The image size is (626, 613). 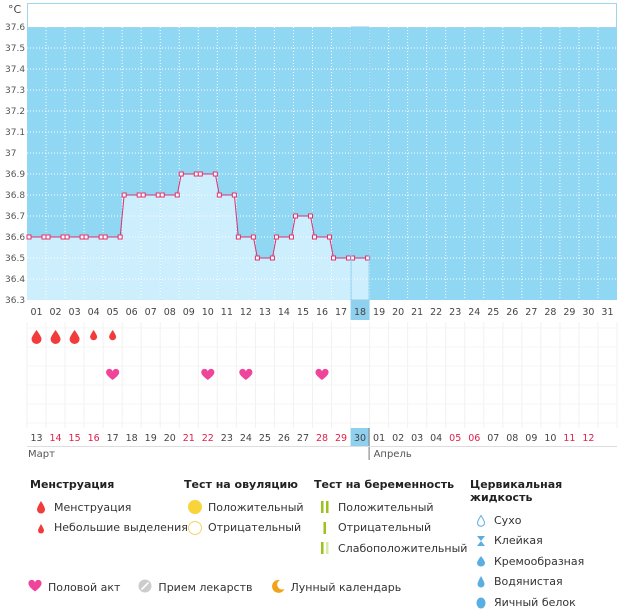 What do you see at coordinates (531, 312) in the screenshot?
I see `cycle-day-label: 27` at bounding box center [531, 312].